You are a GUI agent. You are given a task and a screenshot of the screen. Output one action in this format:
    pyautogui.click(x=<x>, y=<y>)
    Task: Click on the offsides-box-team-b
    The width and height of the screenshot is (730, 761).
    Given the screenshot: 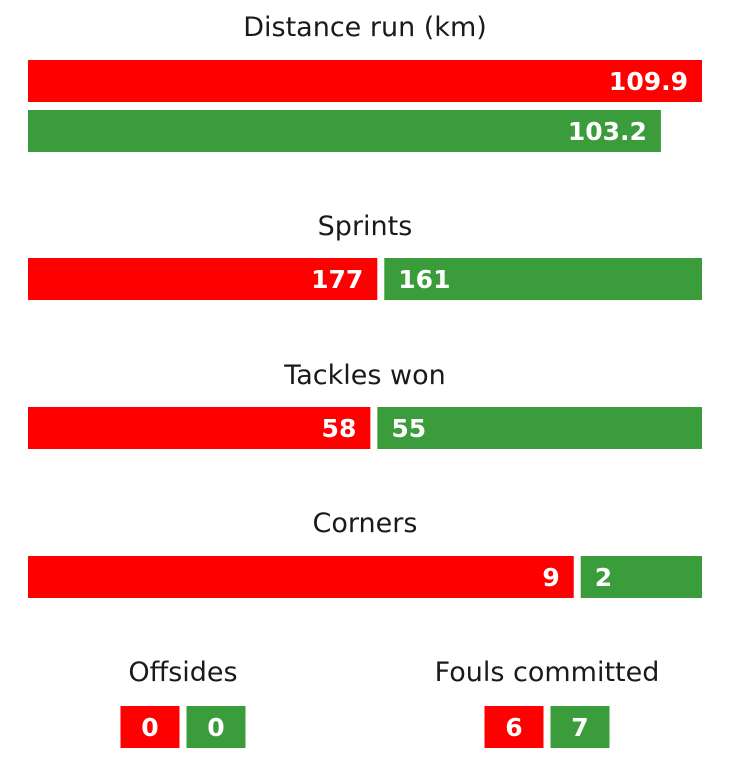 What is the action you would take?
    pyautogui.click(x=216, y=727)
    